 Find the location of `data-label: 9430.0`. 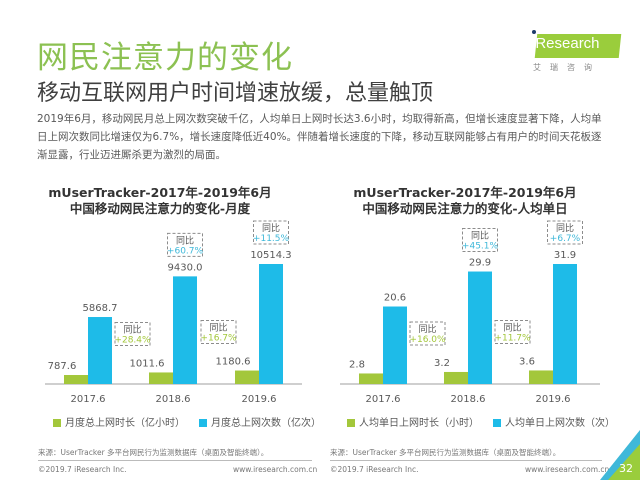

data-label: 9430.0 is located at coordinates (185, 267).